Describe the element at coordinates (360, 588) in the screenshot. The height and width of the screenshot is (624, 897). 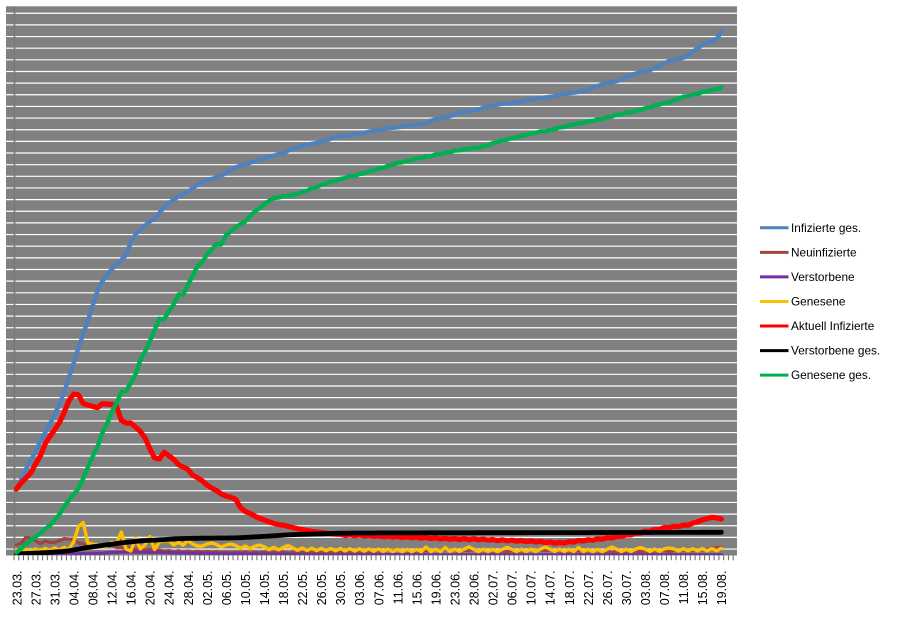
I see `svg-text: 03.06.` at that location.